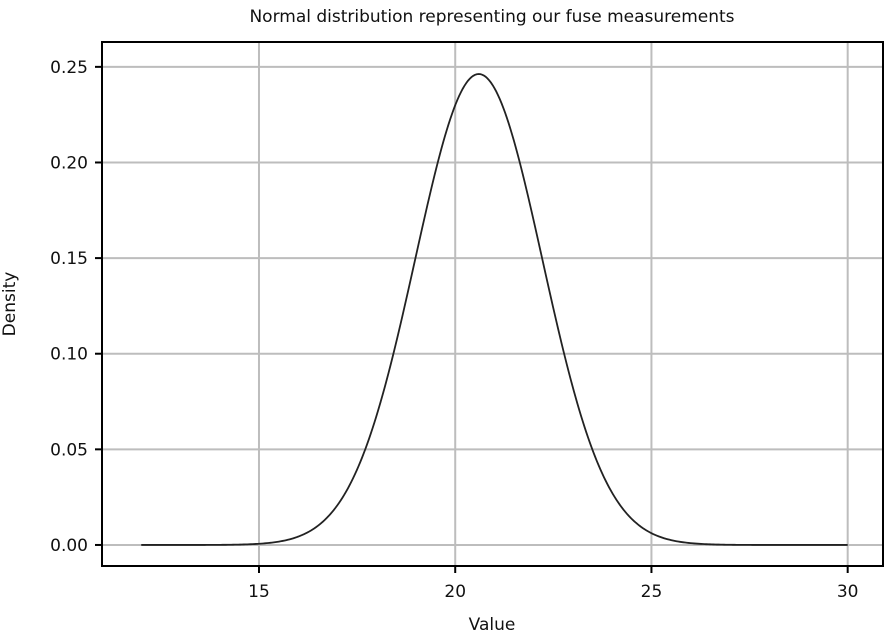  What do you see at coordinates (69, 355) in the screenshot?
I see `y-tick-label: 0.10` at bounding box center [69, 355].